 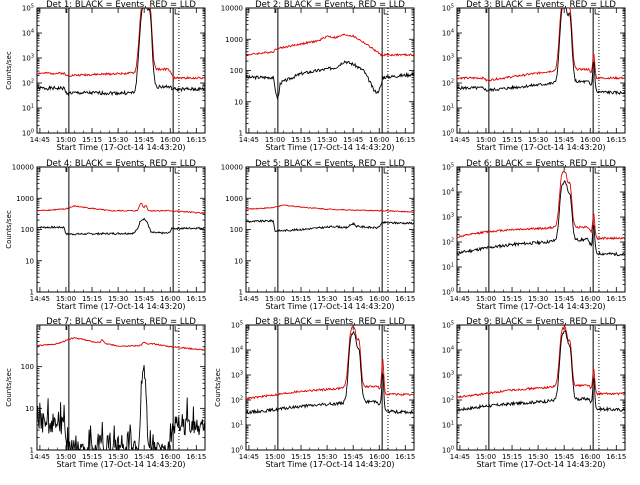 I want to click on panel-title: Det 1: BLACK = Events, RED = LLD, so click(x=121, y=5).